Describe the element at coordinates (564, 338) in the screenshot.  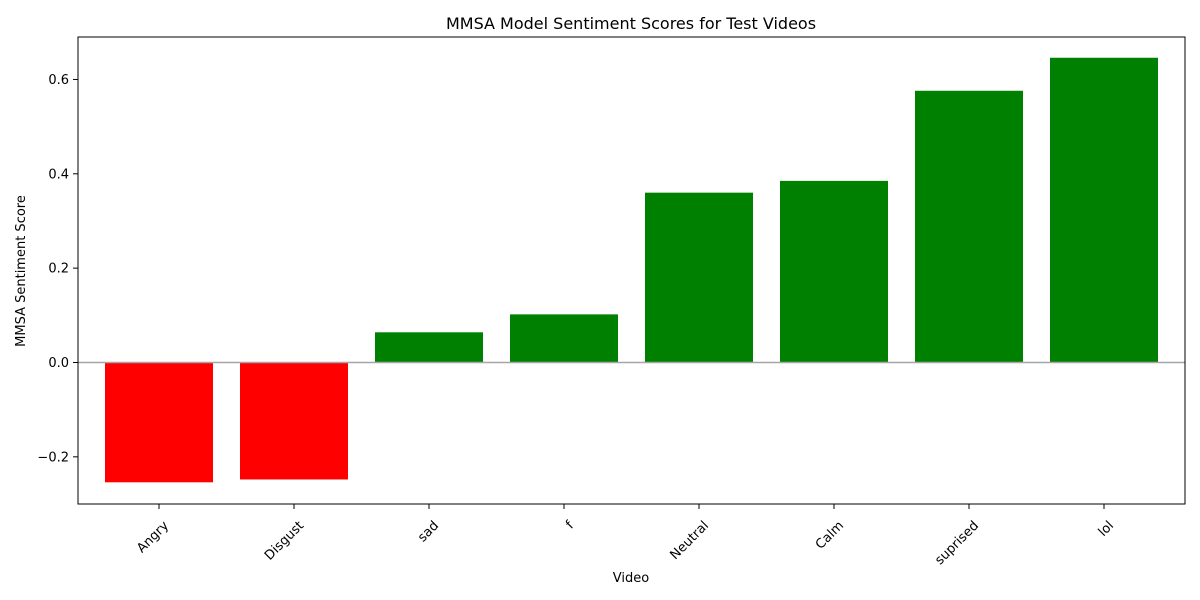
I see `bar-f` at that location.